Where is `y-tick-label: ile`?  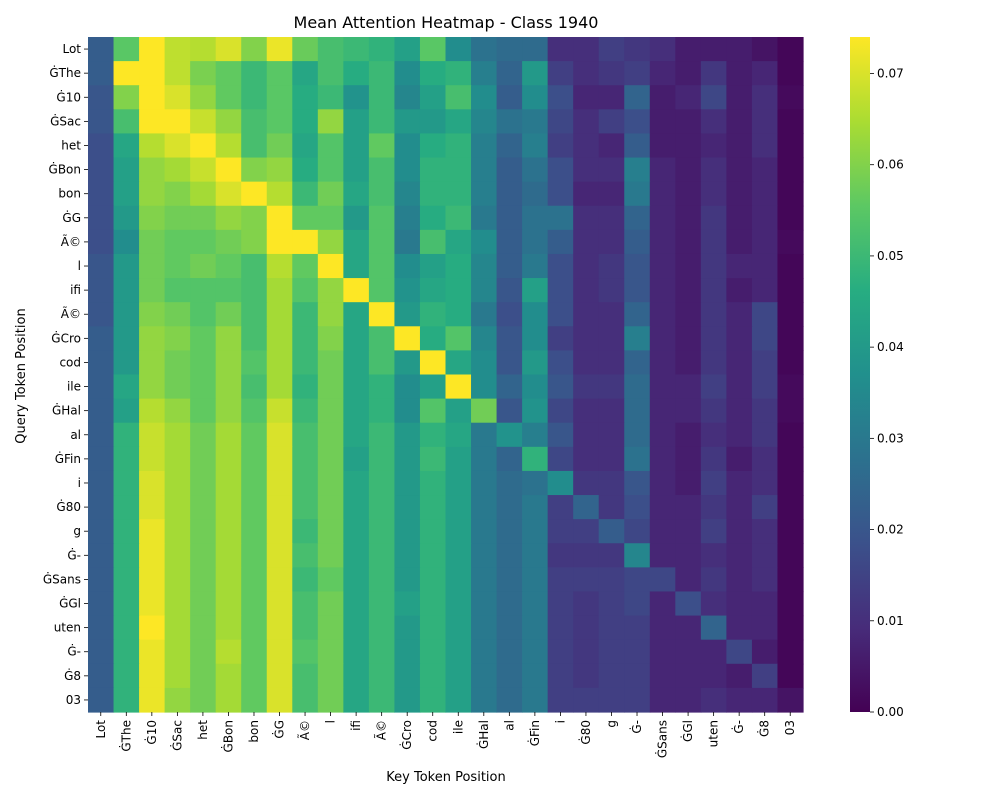 y-tick-label: ile is located at coordinates (74, 387).